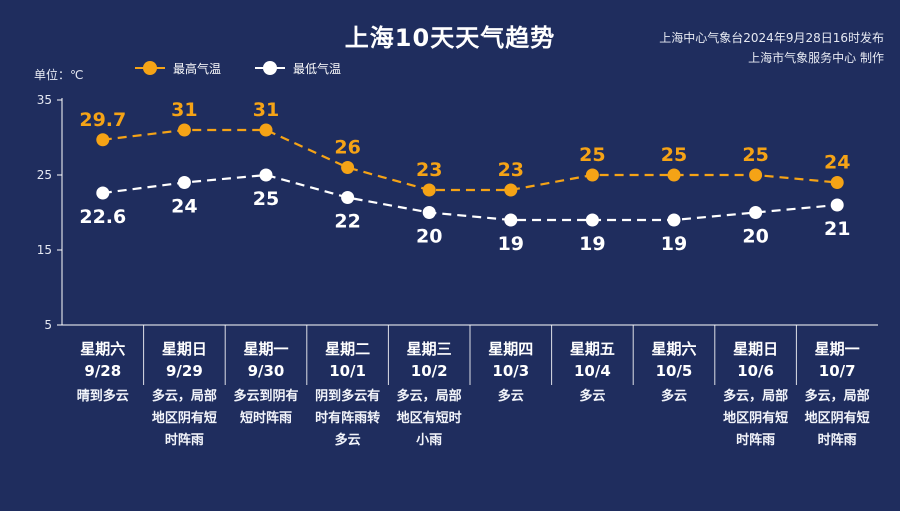  Describe the element at coordinates (429, 349) in the screenshot. I see `day-weekday: 星期三` at that location.